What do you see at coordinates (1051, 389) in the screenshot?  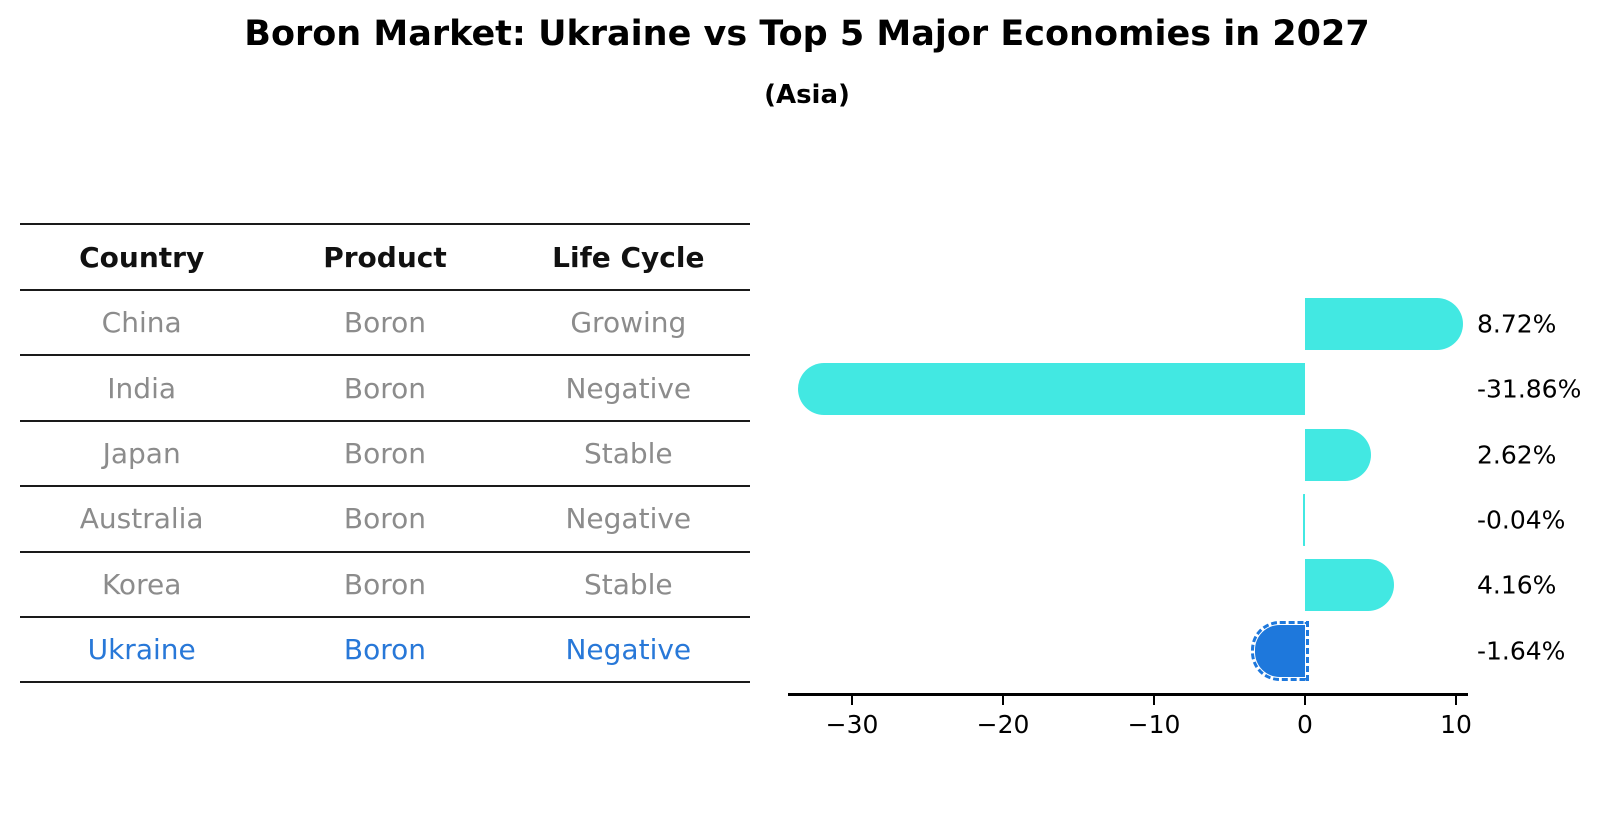 I see `bar-india` at bounding box center [1051, 389].